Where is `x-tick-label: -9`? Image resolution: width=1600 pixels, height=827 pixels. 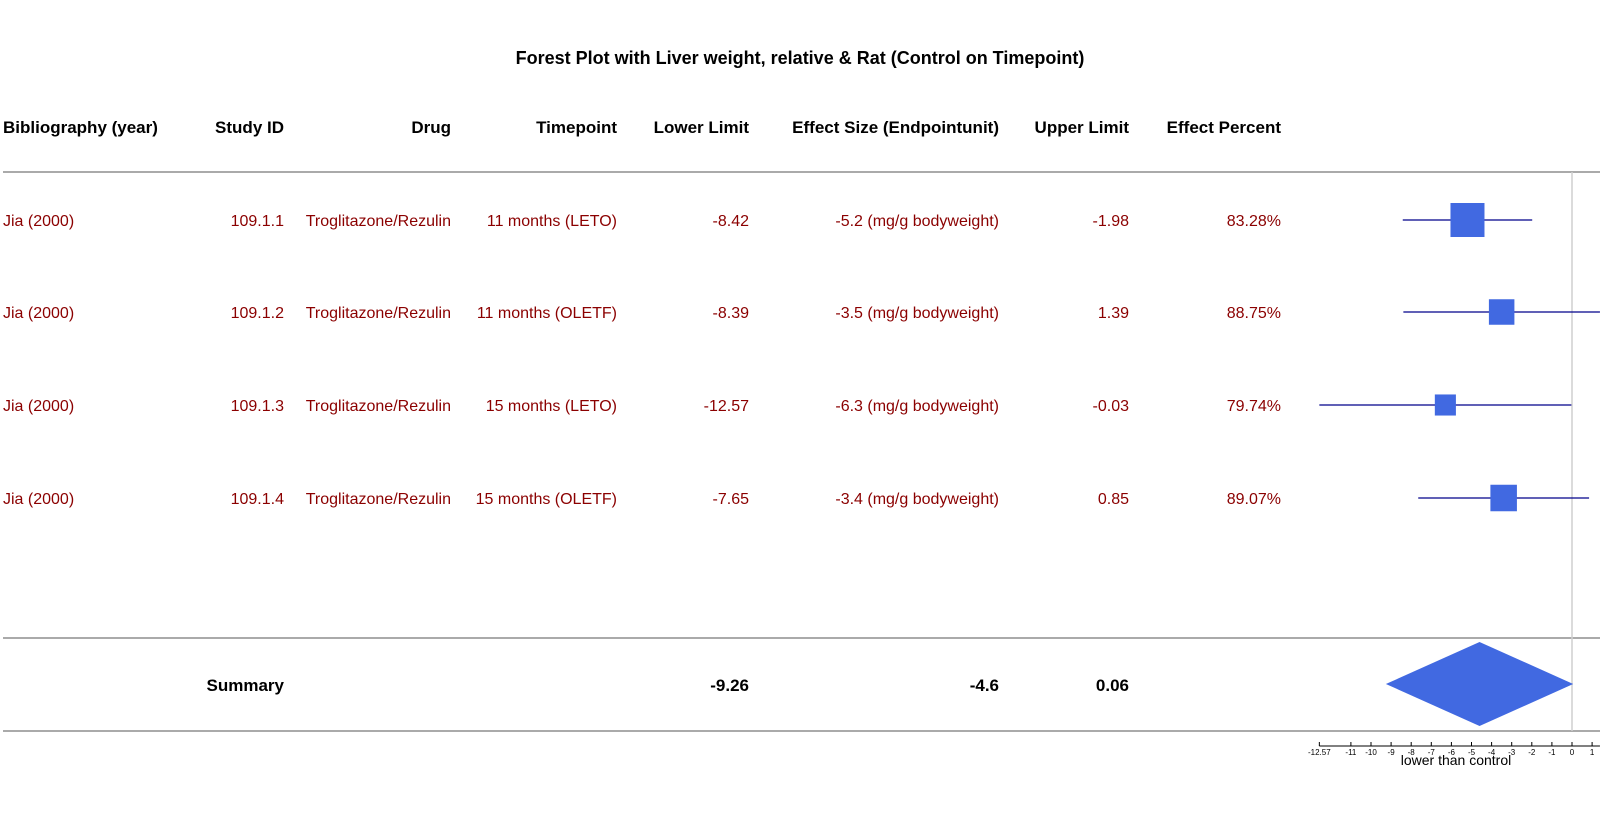
x-tick-label: -9 is located at coordinates (1392, 752).